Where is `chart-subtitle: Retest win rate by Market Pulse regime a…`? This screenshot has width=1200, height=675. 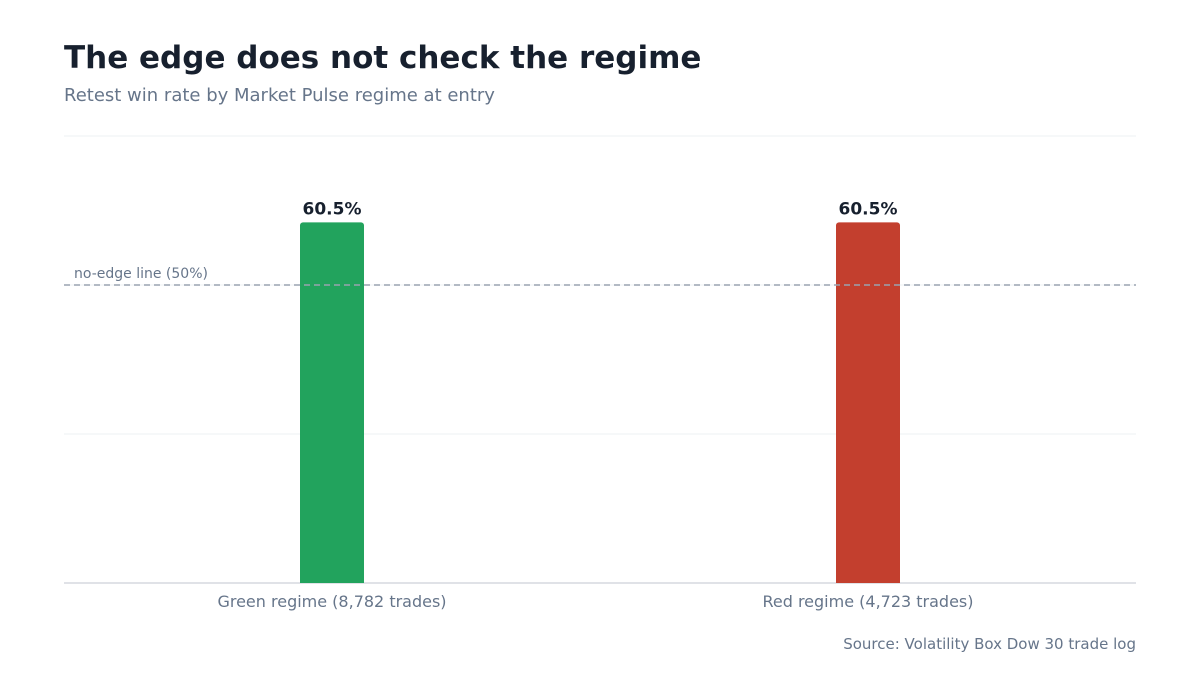
chart-subtitle: Retest win rate by Market Pulse regime a… is located at coordinates (279, 95).